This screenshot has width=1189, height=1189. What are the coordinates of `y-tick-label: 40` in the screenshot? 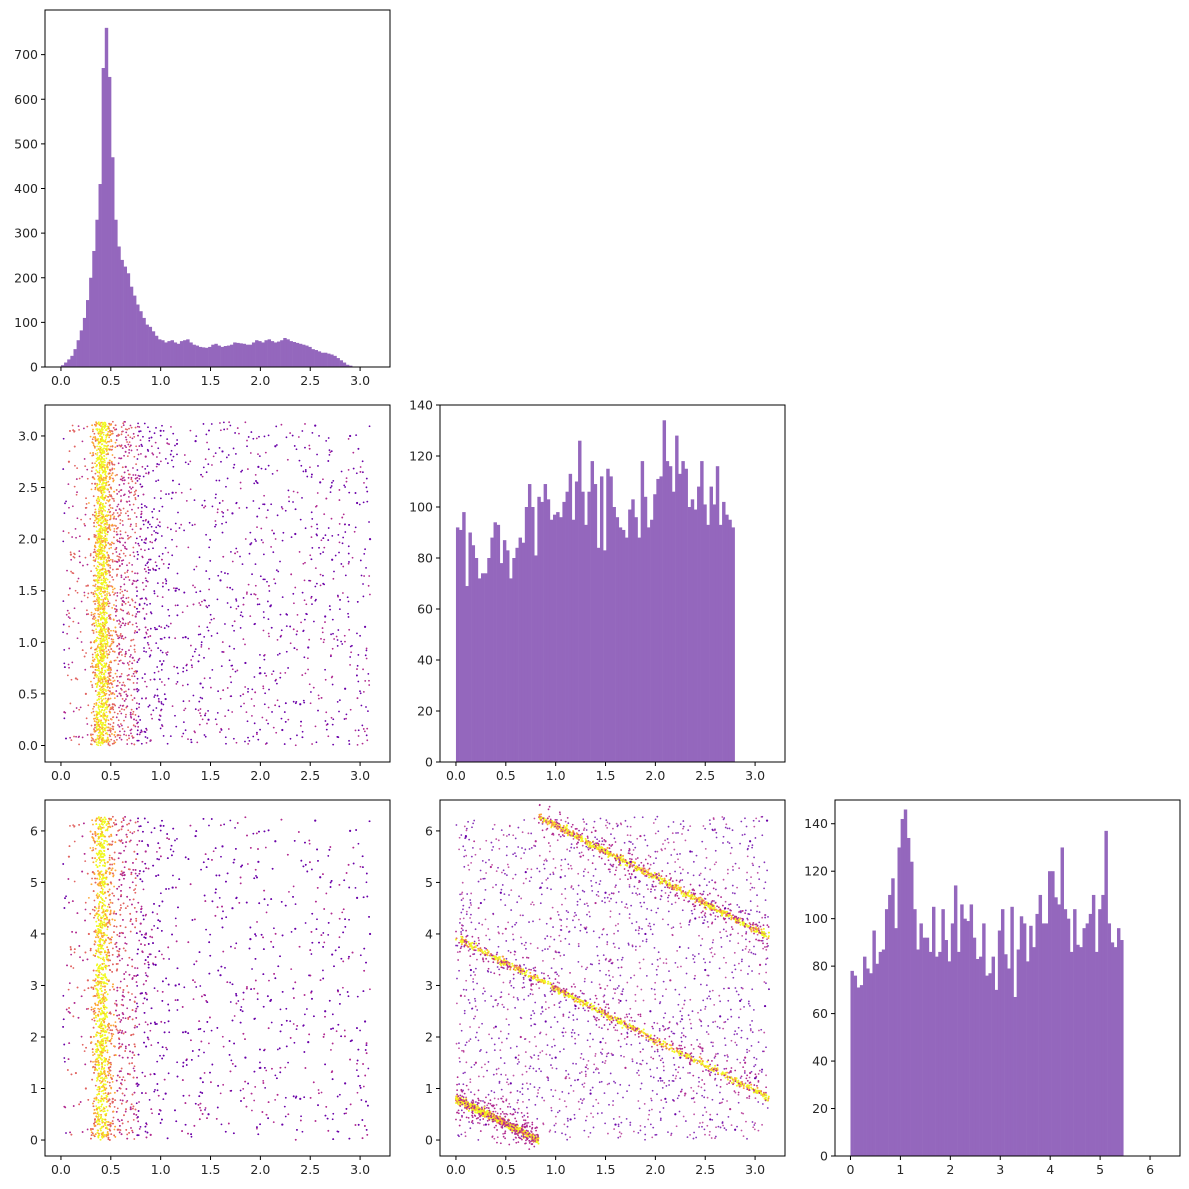 It's located at (425, 660).